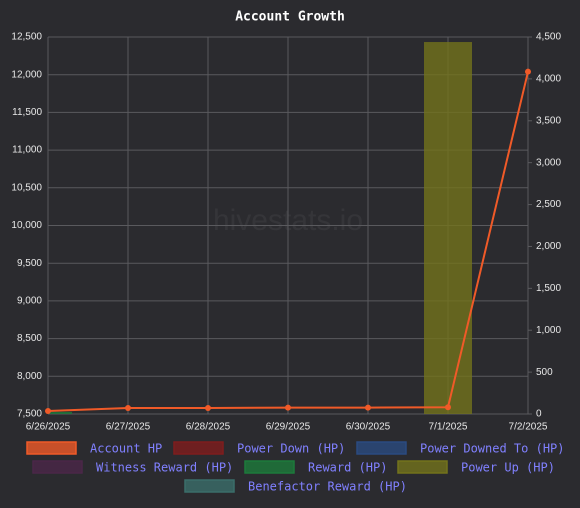  What do you see at coordinates (26, 225) in the screenshot?
I see `y-tick-label: 10,000` at bounding box center [26, 225].